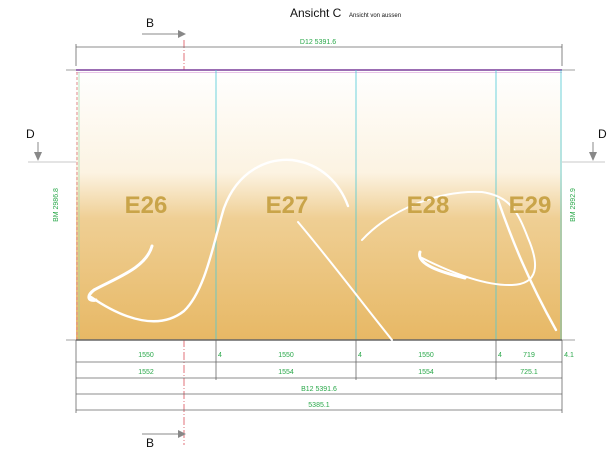 The width and height of the screenshot is (611, 451). What do you see at coordinates (529, 355) in the screenshot?
I see `dimension-value: 719` at bounding box center [529, 355].